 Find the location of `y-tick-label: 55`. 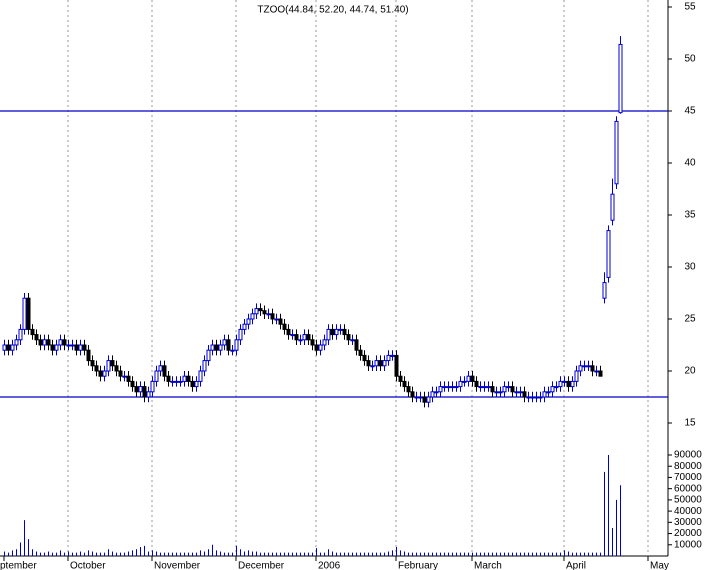

y-tick-label: 55 is located at coordinates (690, 7).